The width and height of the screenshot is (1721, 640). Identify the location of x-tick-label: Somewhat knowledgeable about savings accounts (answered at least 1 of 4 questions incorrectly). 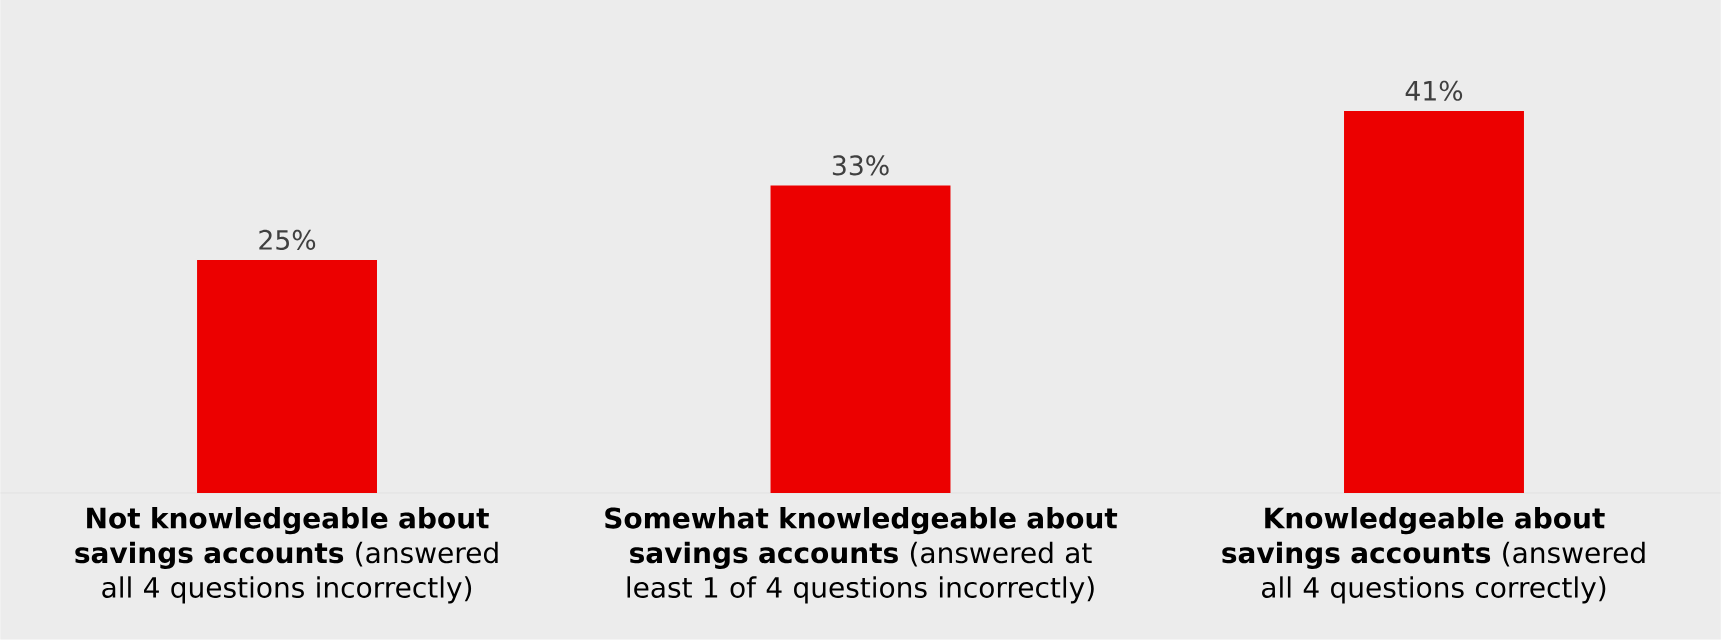
(861, 555).